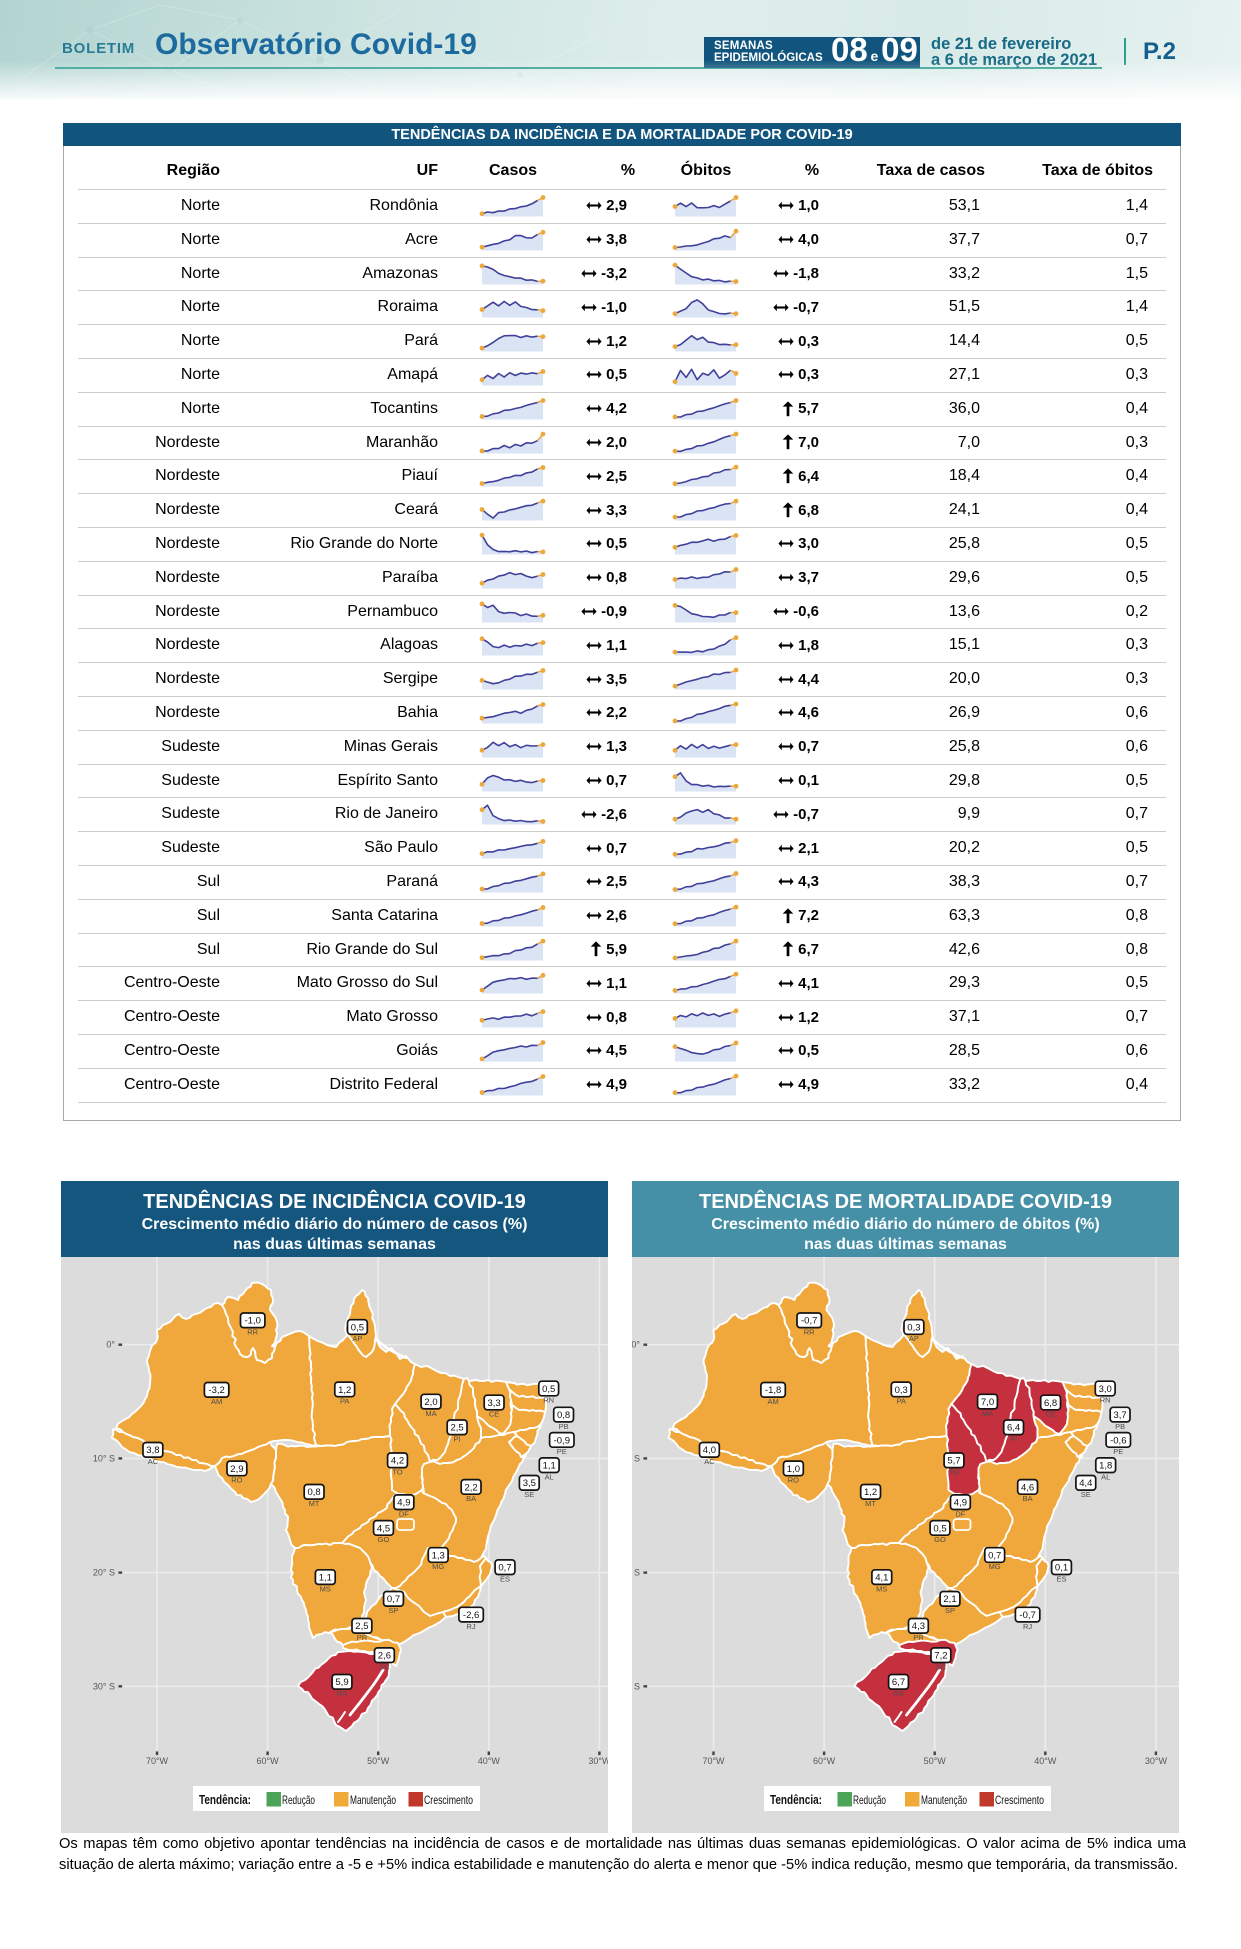  Describe the element at coordinates (1061, 1578) in the screenshot. I see `svg-text: ES` at that location.